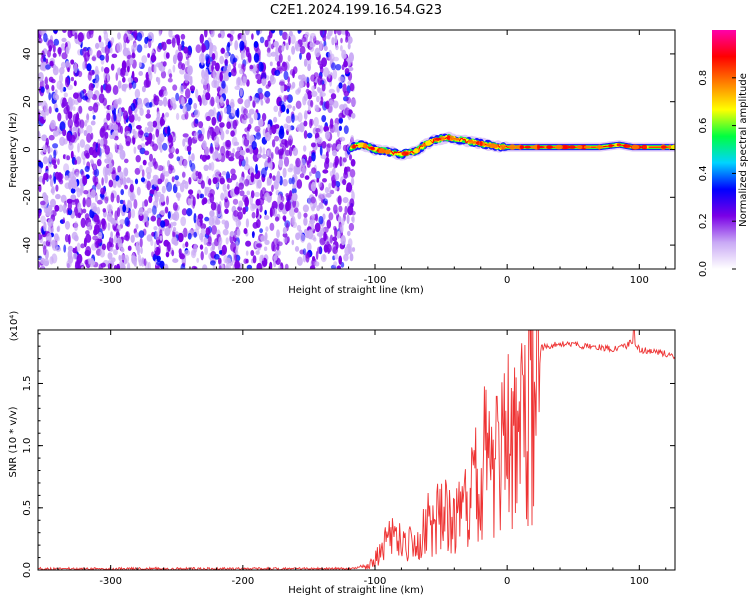 The image size is (750, 600). Describe the element at coordinates (356, 590) in the screenshot. I see `snr-x-axis-label: Height of straight line (km)` at that location.